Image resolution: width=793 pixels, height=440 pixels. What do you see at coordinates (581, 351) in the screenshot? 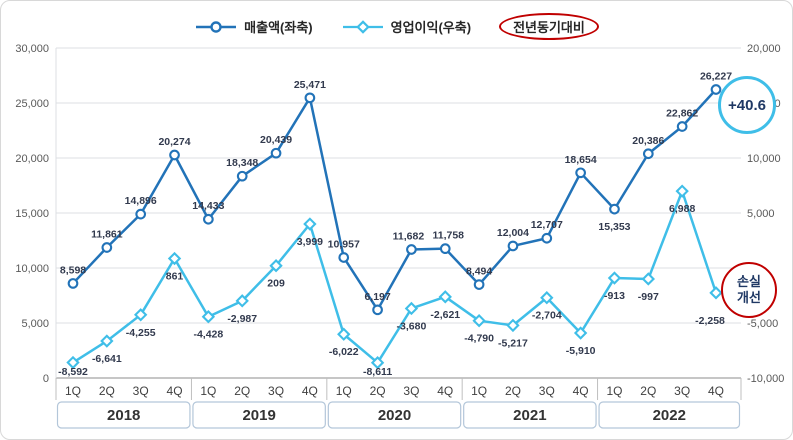
I see `operating-profit-value-label: -5,910` at bounding box center [581, 351].